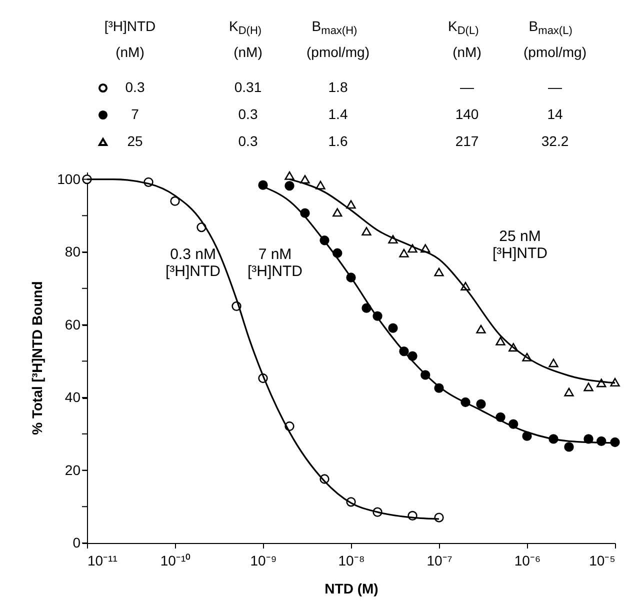 Image resolution: width=634 pixels, height=605 pixels. I want to click on x-axis-title: NTD (M), so click(351, 588).